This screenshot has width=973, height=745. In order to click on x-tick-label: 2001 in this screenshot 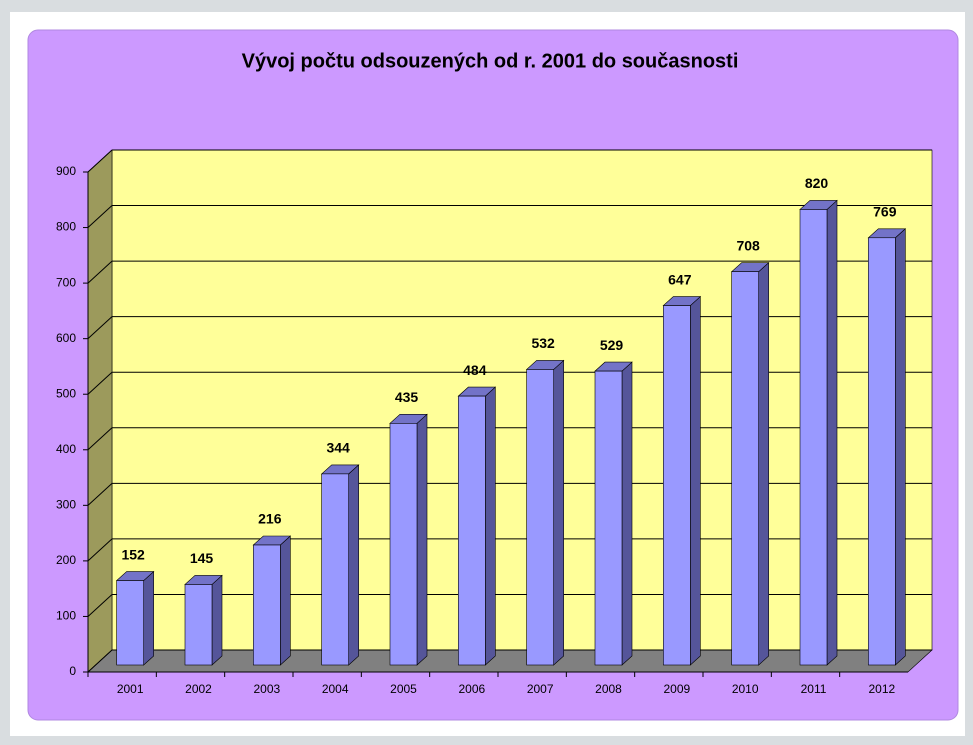, I will do `click(130, 689)`.